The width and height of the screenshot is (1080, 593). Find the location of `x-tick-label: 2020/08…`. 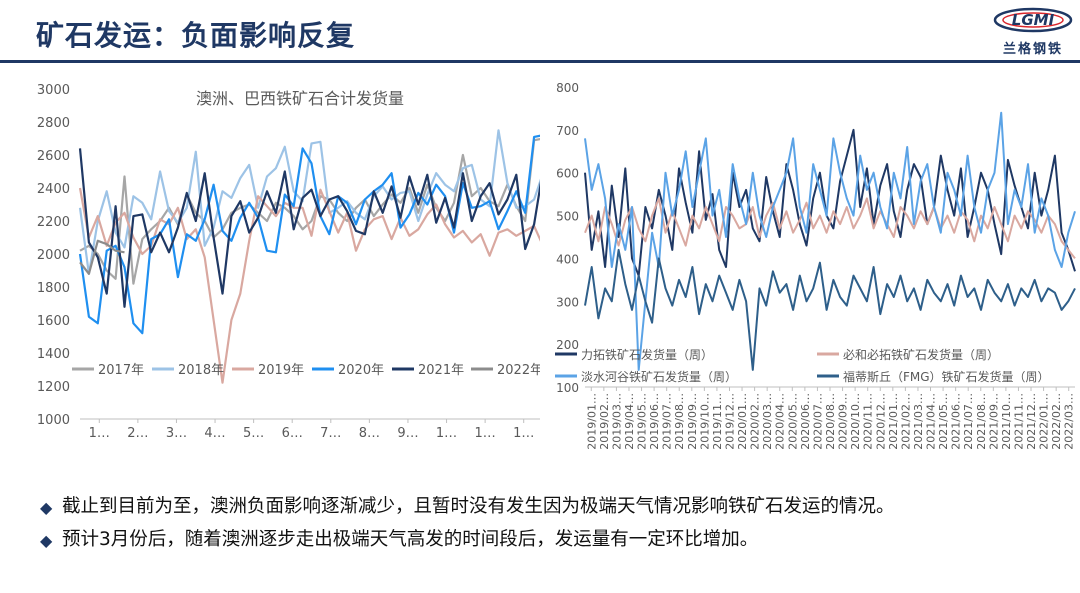

x-tick-label: 2020/08… is located at coordinates (830, 421).